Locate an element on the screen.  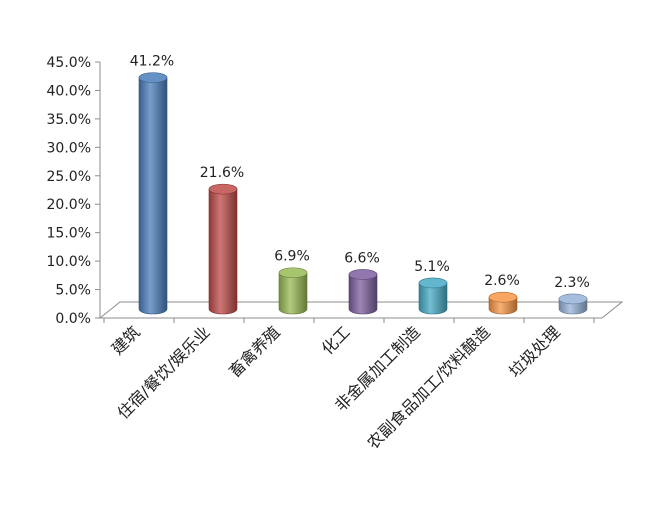
x-tick-label: 垃圾处理 is located at coordinates (534, 351).